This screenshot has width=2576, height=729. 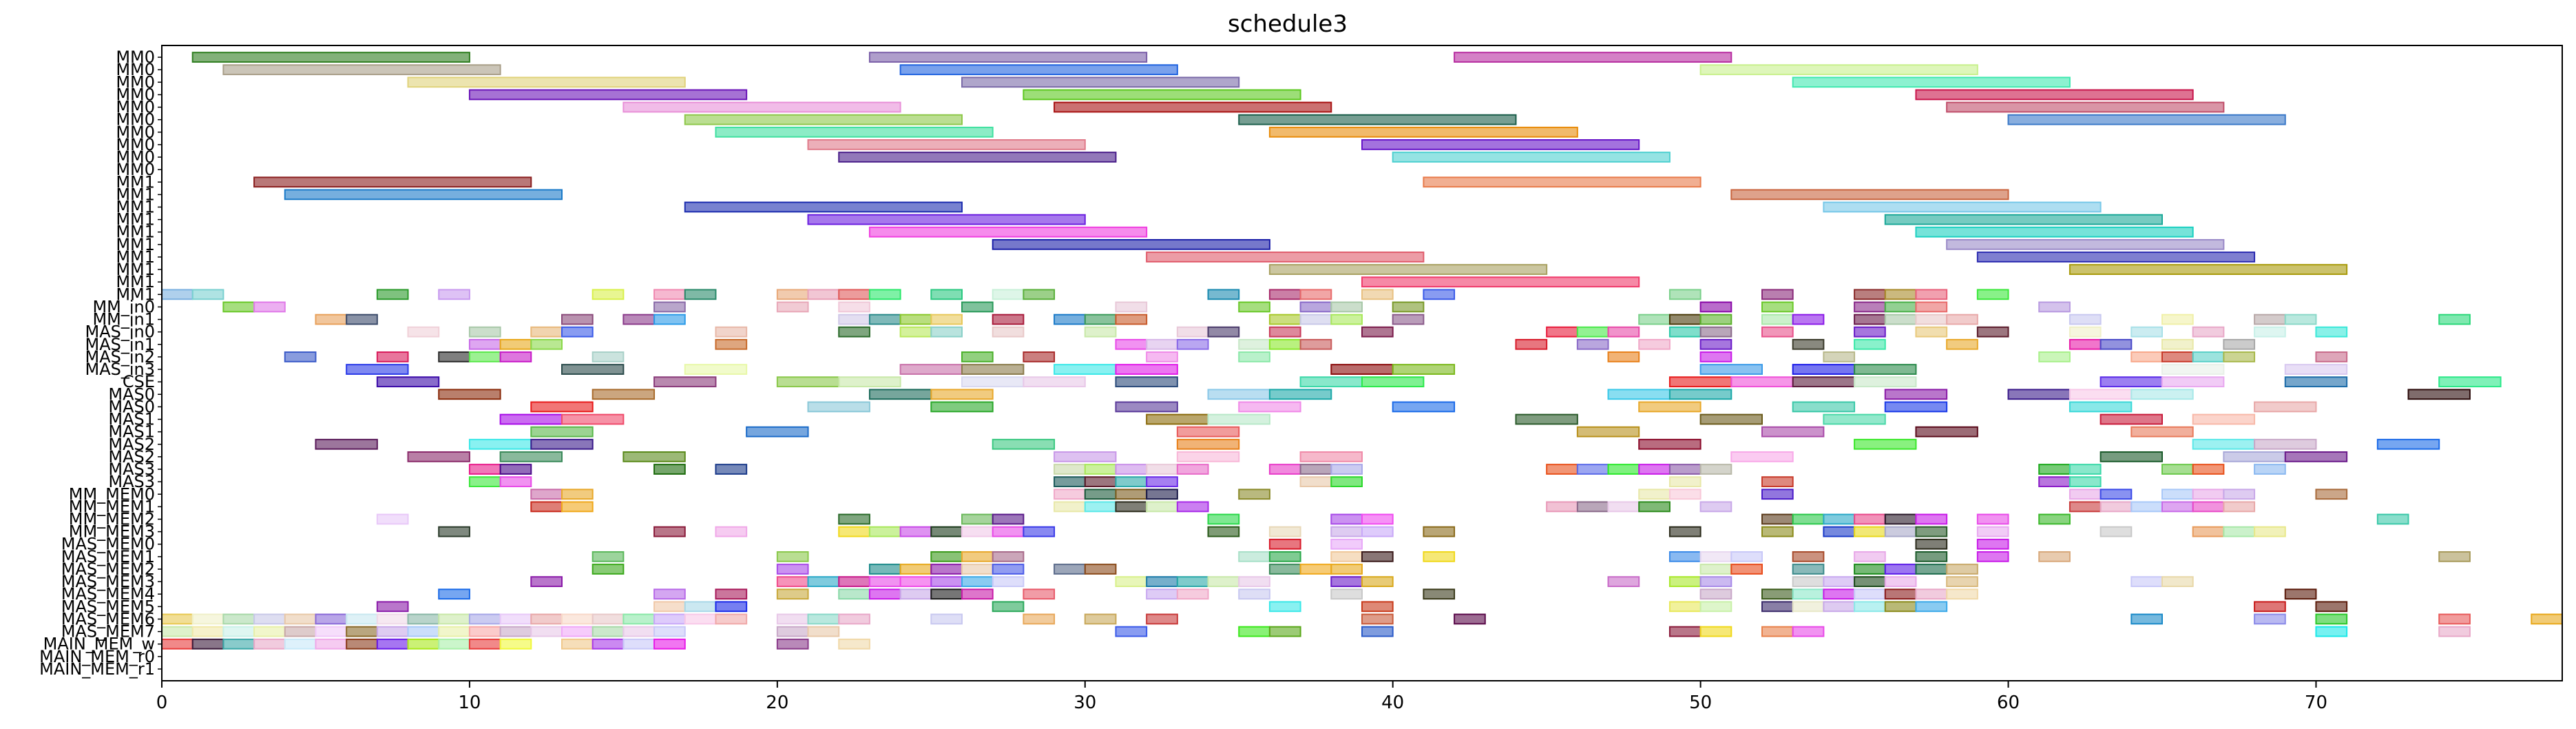 What do you see at coordinates (120, 332) in the screenshot?
I see `y-tick-label: MAS_in0` at bounding box center [120, 332].